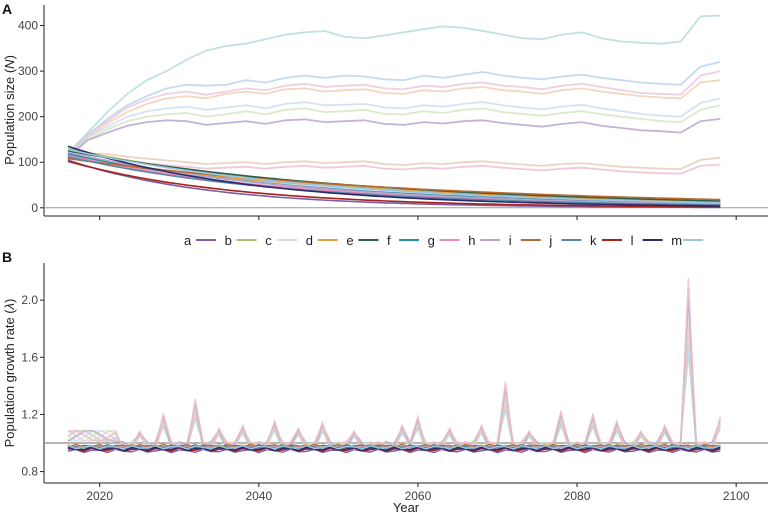 Image resolution: width=773 pixels, height=516 pixels. Describe the element at coordinates (29, 300) in the screenshot. I see `panel-b-y-tick-label: 2.0` at that location.